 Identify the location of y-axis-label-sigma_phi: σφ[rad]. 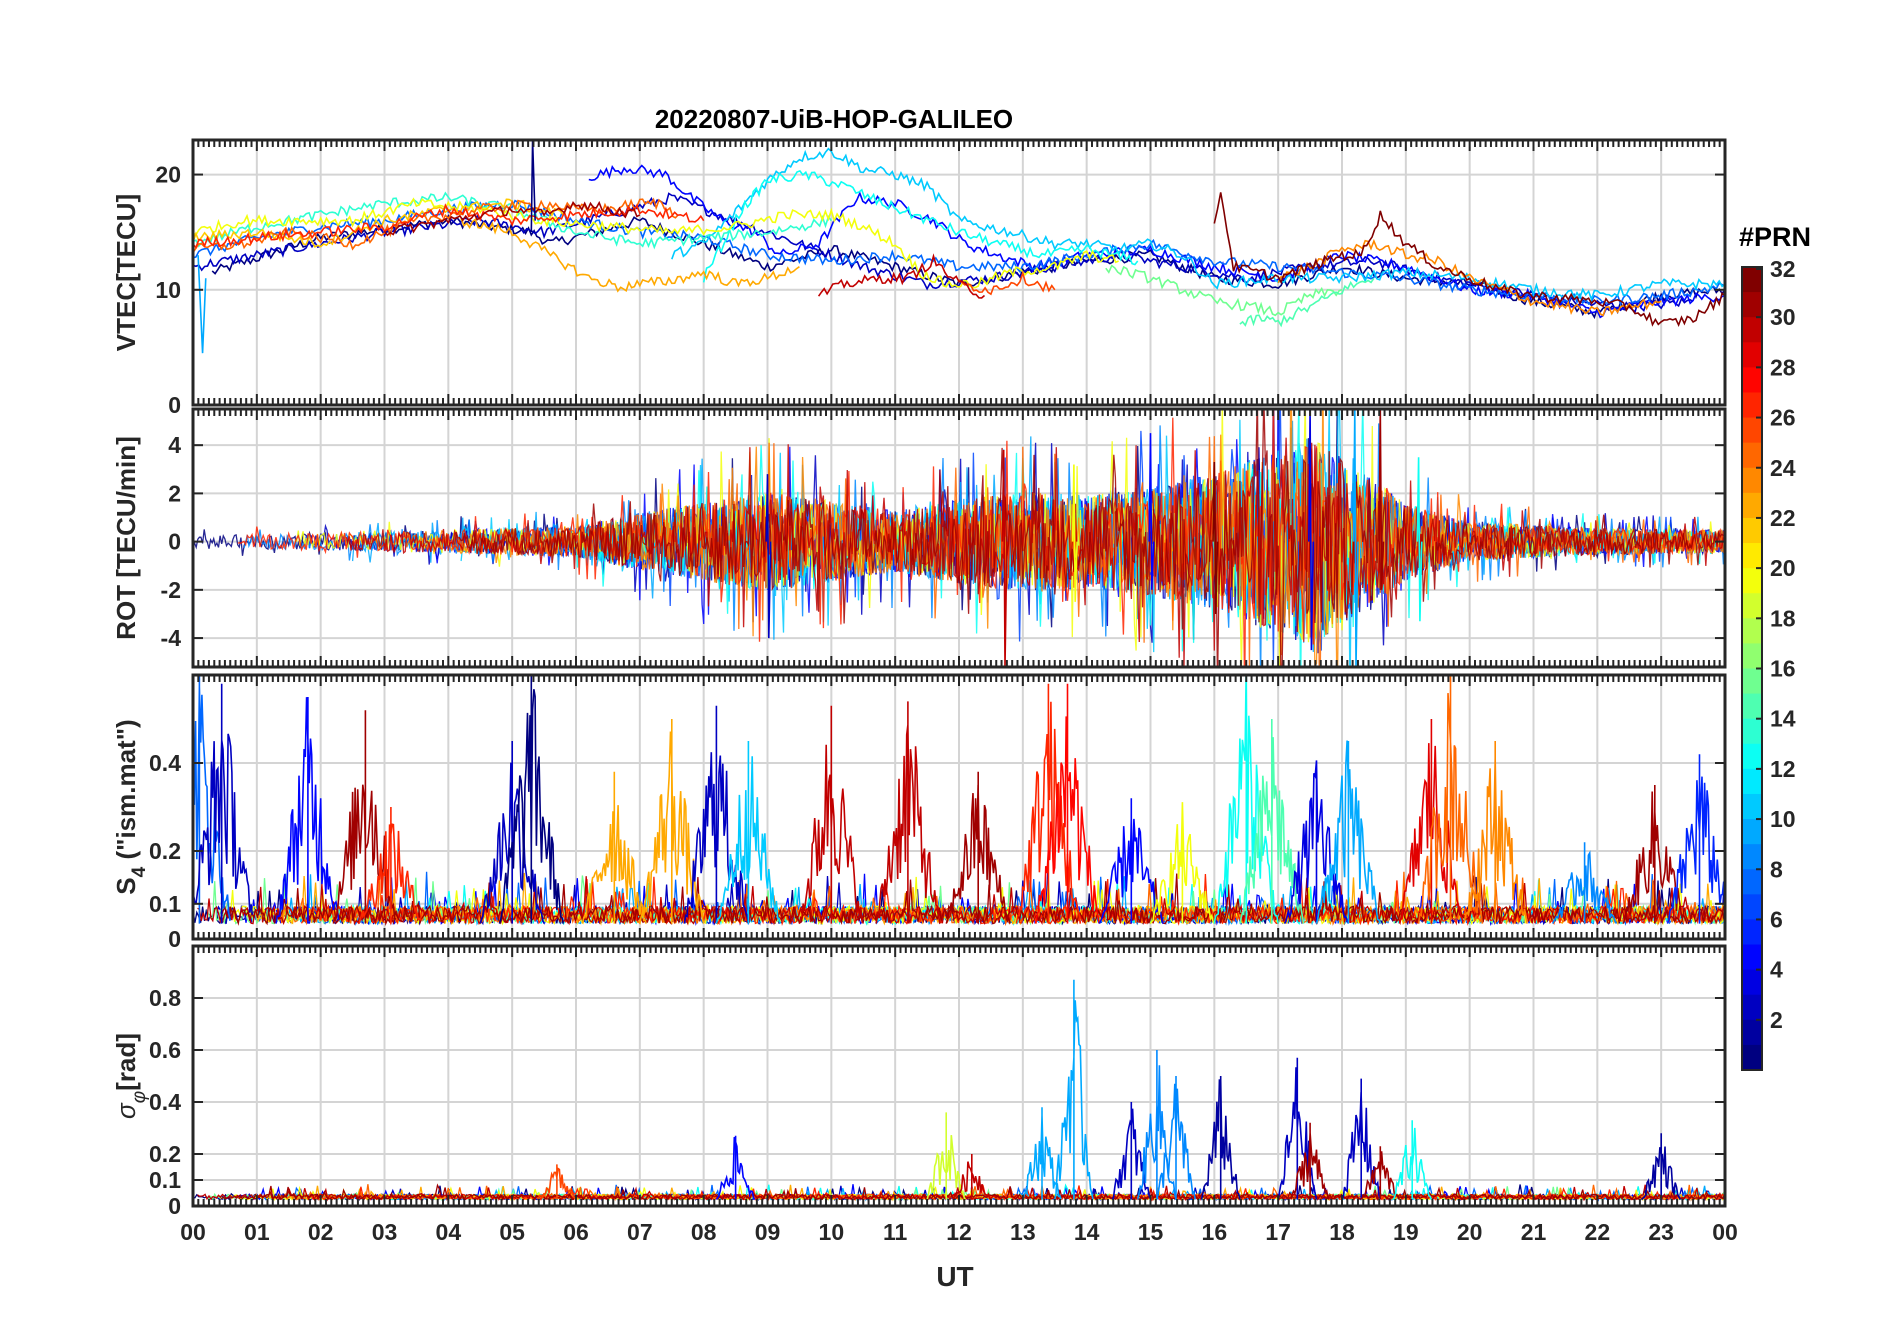
(130, 1076).